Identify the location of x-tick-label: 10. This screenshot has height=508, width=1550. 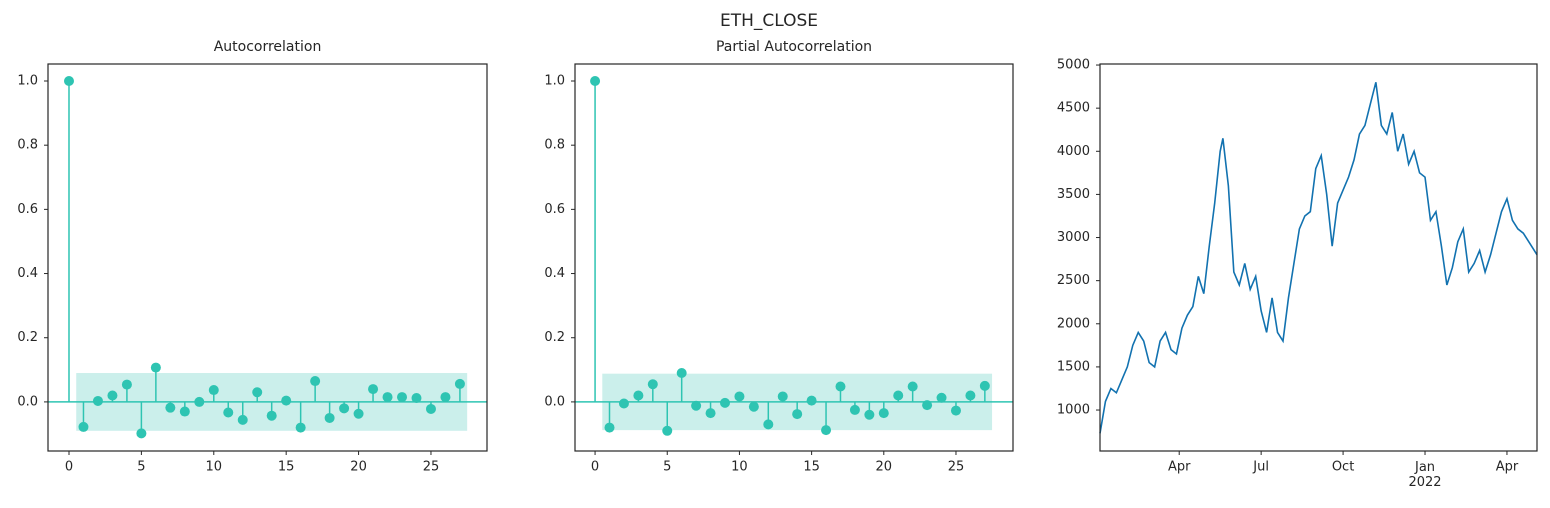
(214, 467).